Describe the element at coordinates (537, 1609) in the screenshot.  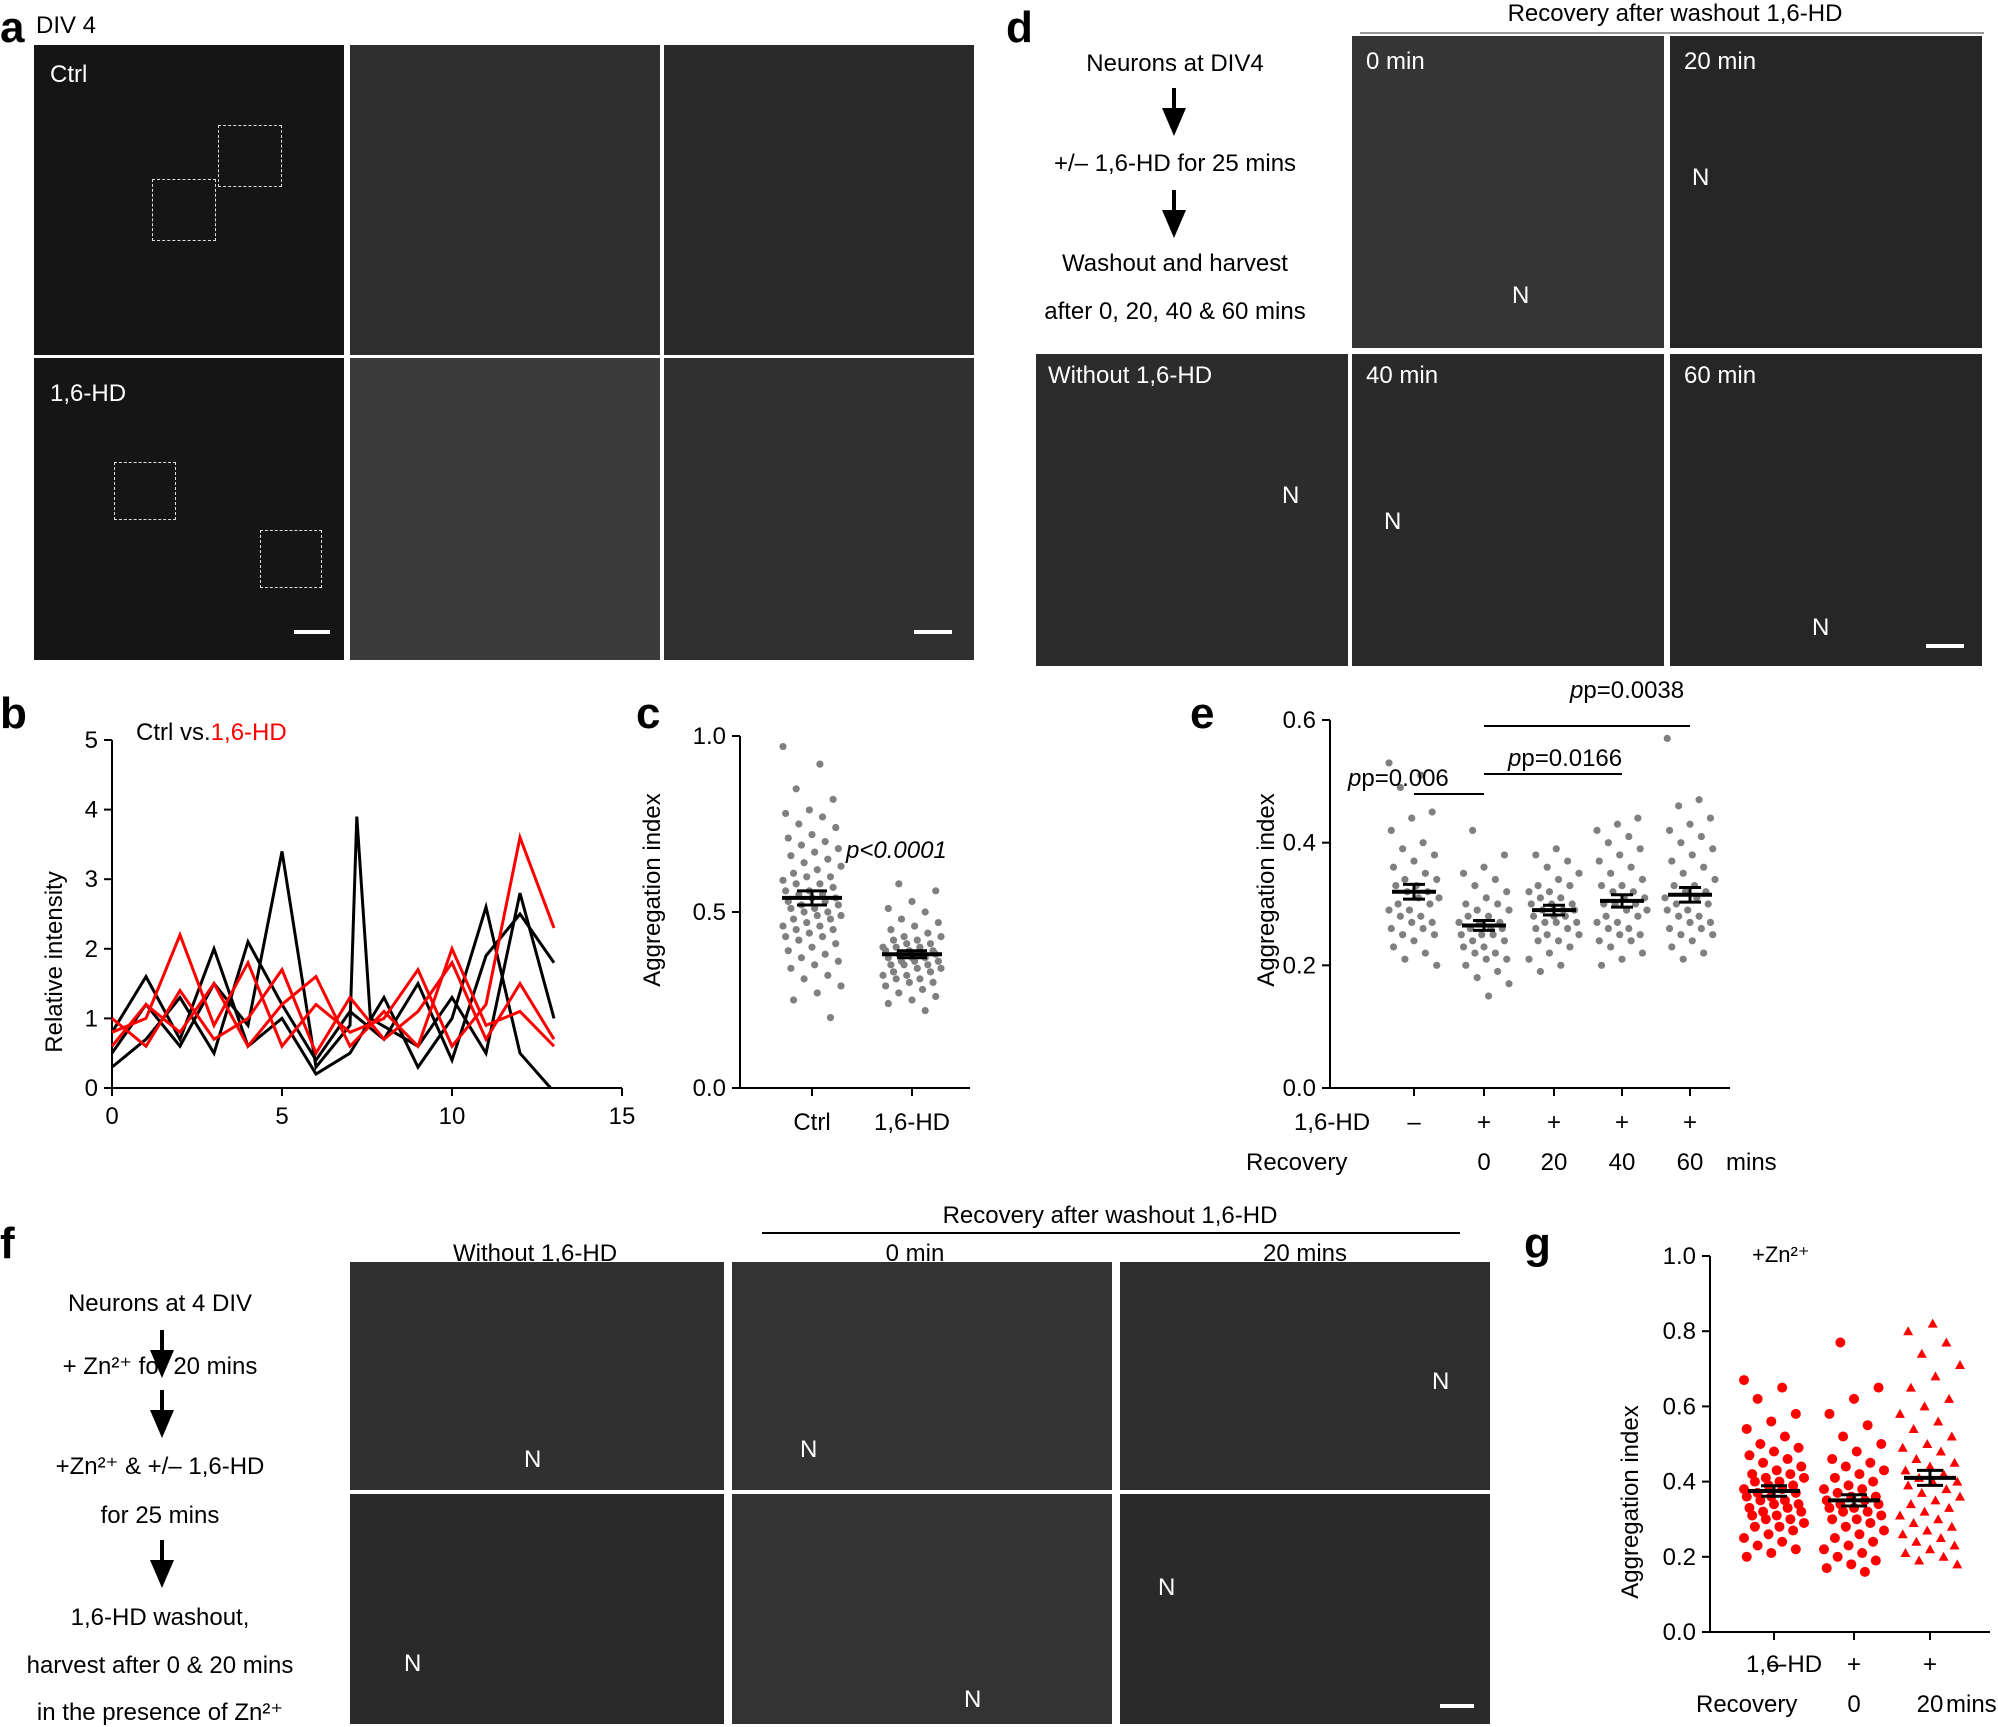
I see `micrograph-f-without-2: N` at that location.